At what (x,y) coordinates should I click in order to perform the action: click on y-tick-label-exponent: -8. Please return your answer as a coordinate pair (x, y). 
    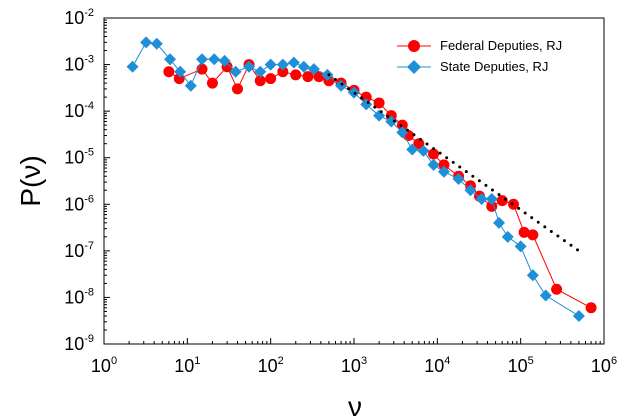
    Looking at the image, I should click on (89, 292).